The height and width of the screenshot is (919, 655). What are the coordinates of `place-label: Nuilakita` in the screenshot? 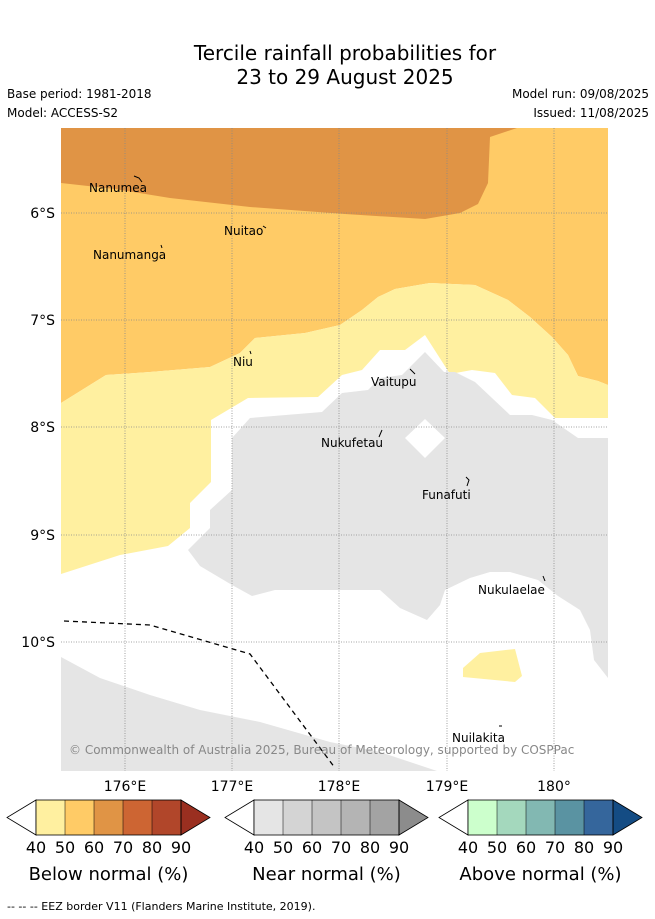 It's located at (478, 738).